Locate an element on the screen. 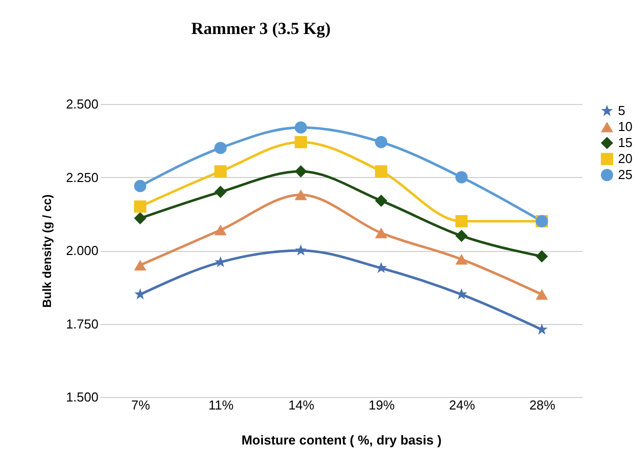 The height and width of the screenshot is (457, 638). y-tick-label: 1.750 is located at coordinates (82, 324).